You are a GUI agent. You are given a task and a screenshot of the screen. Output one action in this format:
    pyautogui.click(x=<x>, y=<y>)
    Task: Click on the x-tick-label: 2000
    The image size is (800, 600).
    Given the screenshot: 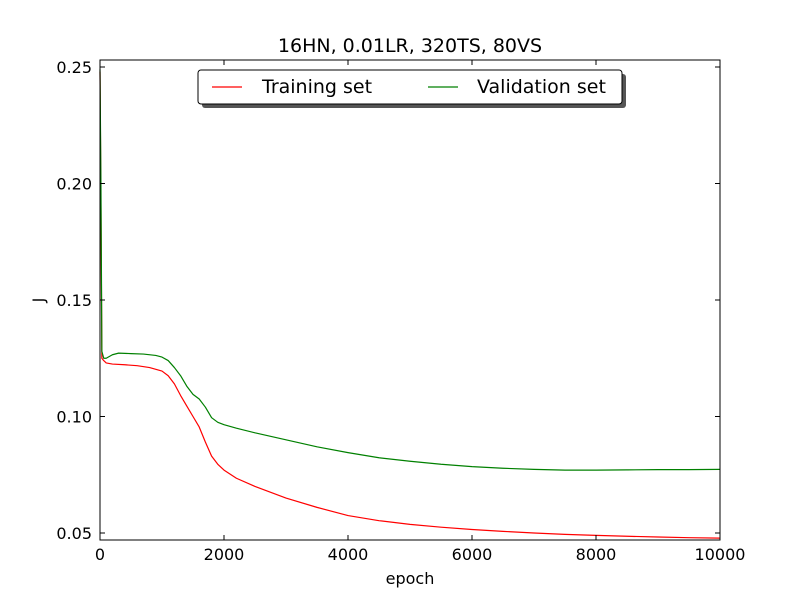 What is the action you would take?
    pyautogui.click(x=224, y=554)
    